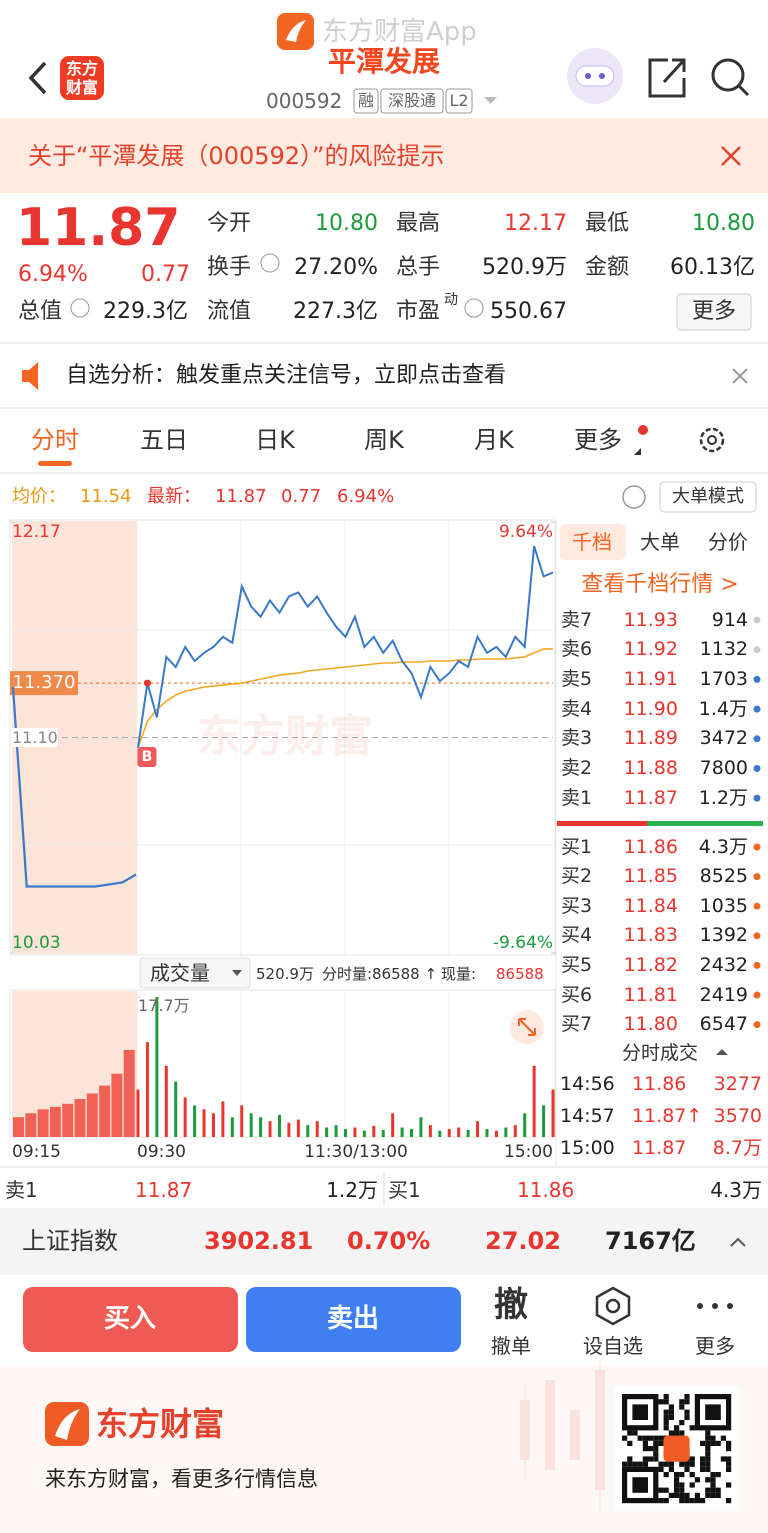 Image resolution: width=768 pixels, height=1533 pixels. What do you see at coordinates (723, 679) in the screenshot?
I see `book-volume: 1703` at bounding box center [723, 679].